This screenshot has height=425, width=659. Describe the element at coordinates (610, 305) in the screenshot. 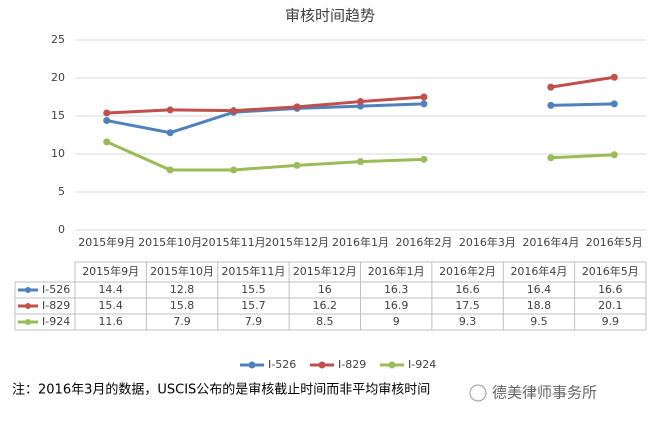

I see `table-cell: 20.1` at that location.